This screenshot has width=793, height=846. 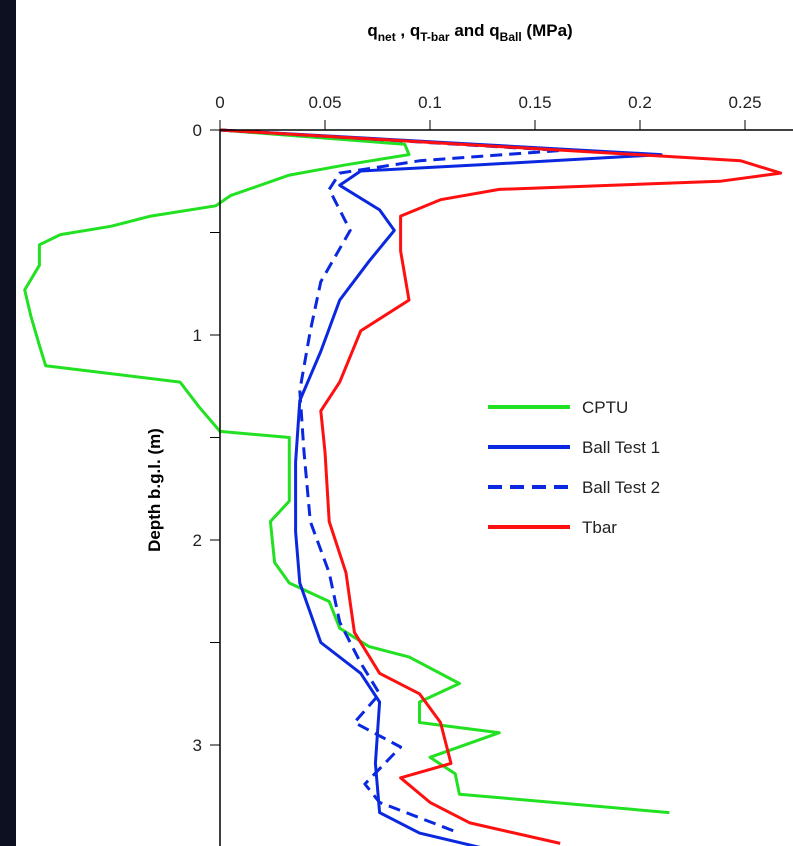 What do you see at coordinates (511, 37) in the screenshot?
I see `title-subscript: Ball` at bounding box center [511, 37].